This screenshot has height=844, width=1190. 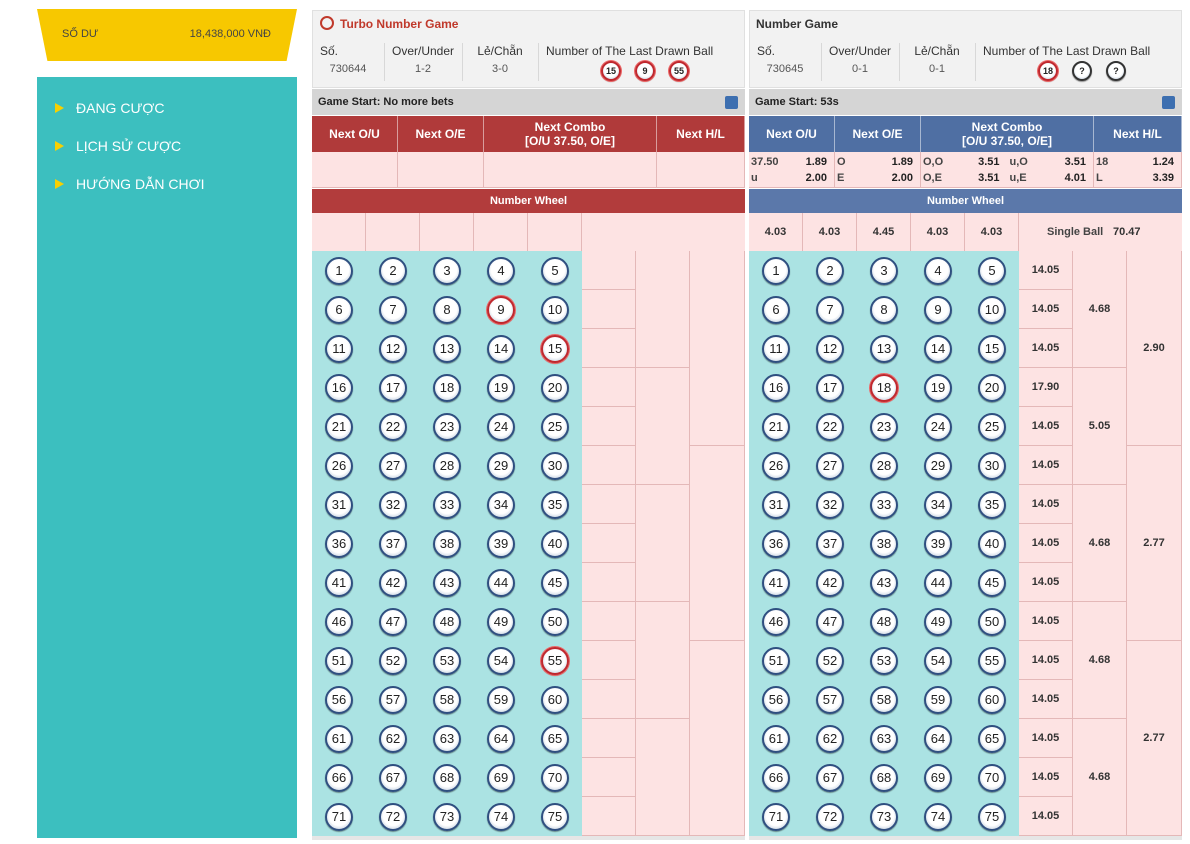 What do you see at coordinates (393, 699) in the screenshot?
I see `number-ball: 57` at bounding box center [393, 699].